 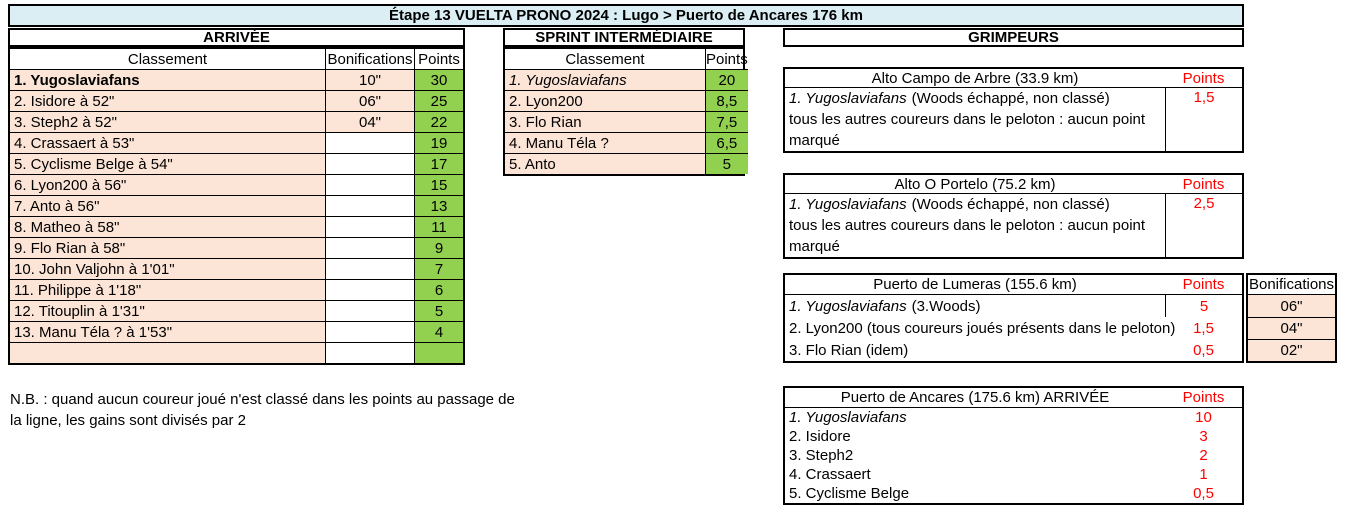 What do you see at coordinates (369, 100) in the screenshot?
I see `arrivee-bonif-cell: 06"` at bounding box center [369, 100].